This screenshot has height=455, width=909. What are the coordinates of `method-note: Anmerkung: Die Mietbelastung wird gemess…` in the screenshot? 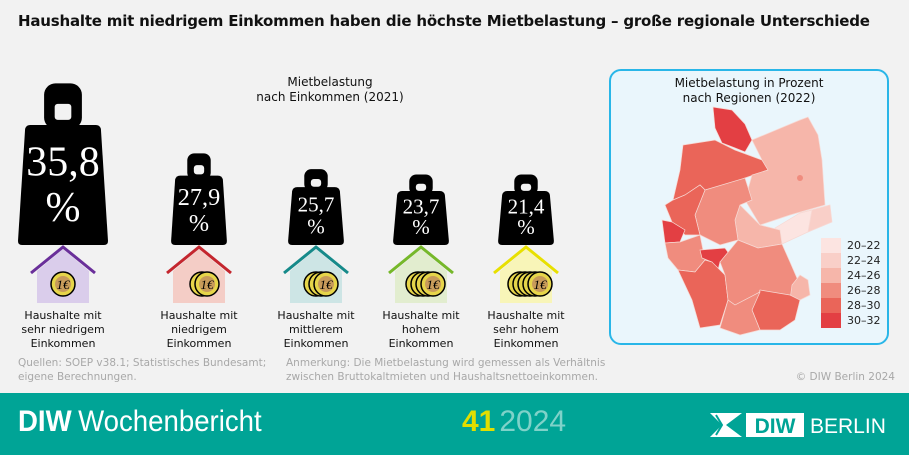 It's located at (445, 370).